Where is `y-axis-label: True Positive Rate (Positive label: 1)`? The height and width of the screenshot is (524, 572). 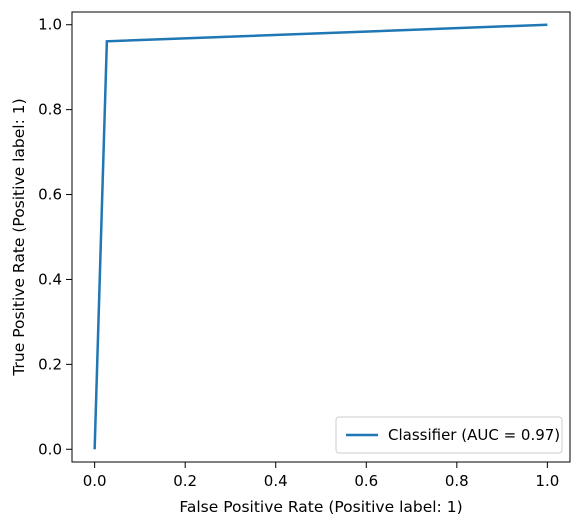 y-axis-label: True Positive Rate (Positive label: 1) is located at coordinates (19, 237).